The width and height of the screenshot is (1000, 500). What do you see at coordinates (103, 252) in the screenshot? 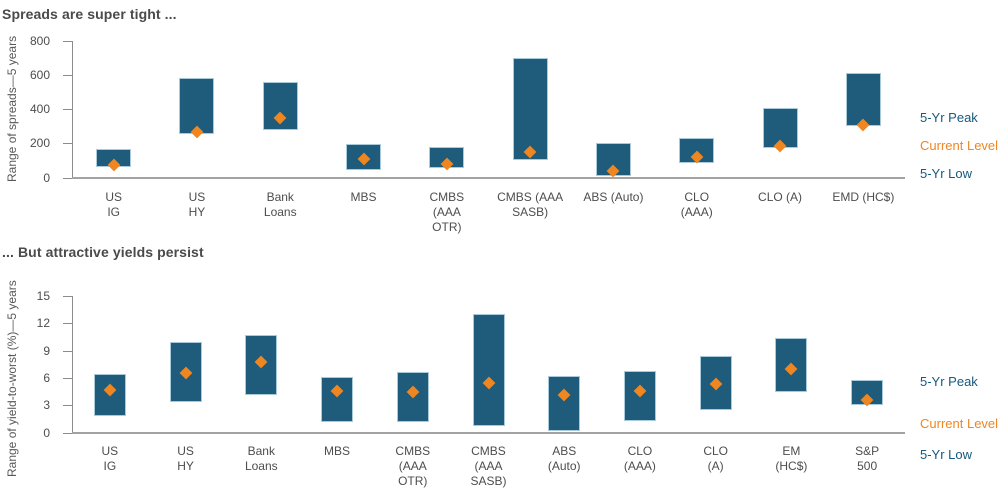
I see `yields-chart-title: ... But attractive yields persist` at bounding box center [103, 252].